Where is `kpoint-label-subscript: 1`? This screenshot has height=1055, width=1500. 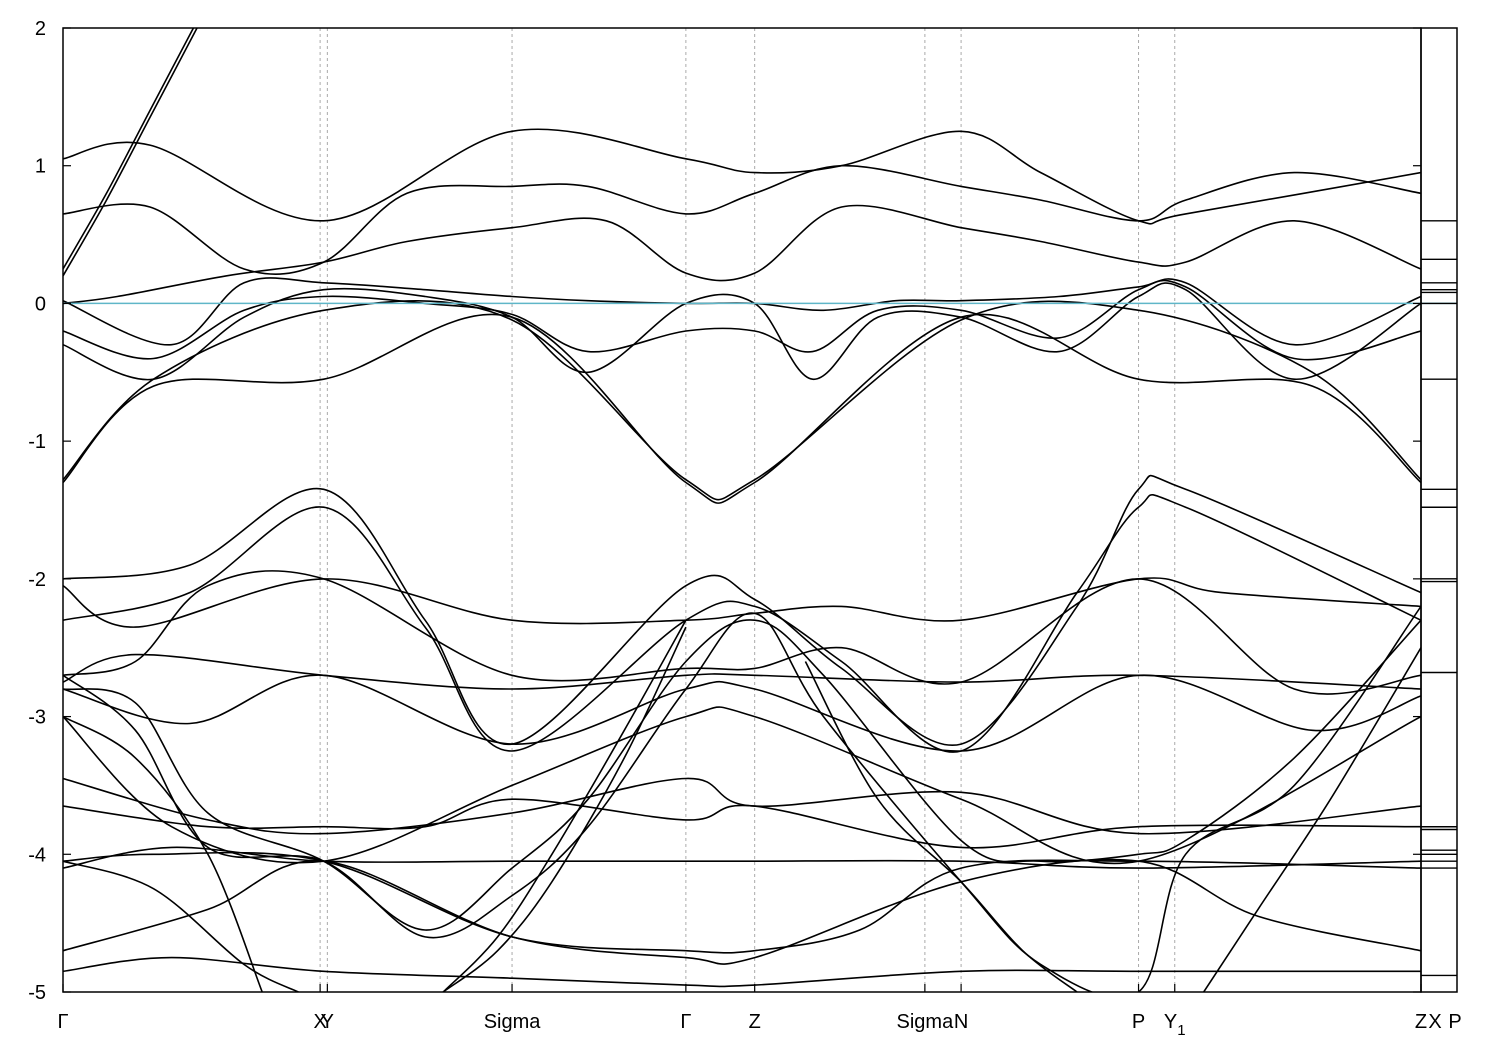 kpoint-label-subscript: 1 is located at coordinates (1181, 1030).